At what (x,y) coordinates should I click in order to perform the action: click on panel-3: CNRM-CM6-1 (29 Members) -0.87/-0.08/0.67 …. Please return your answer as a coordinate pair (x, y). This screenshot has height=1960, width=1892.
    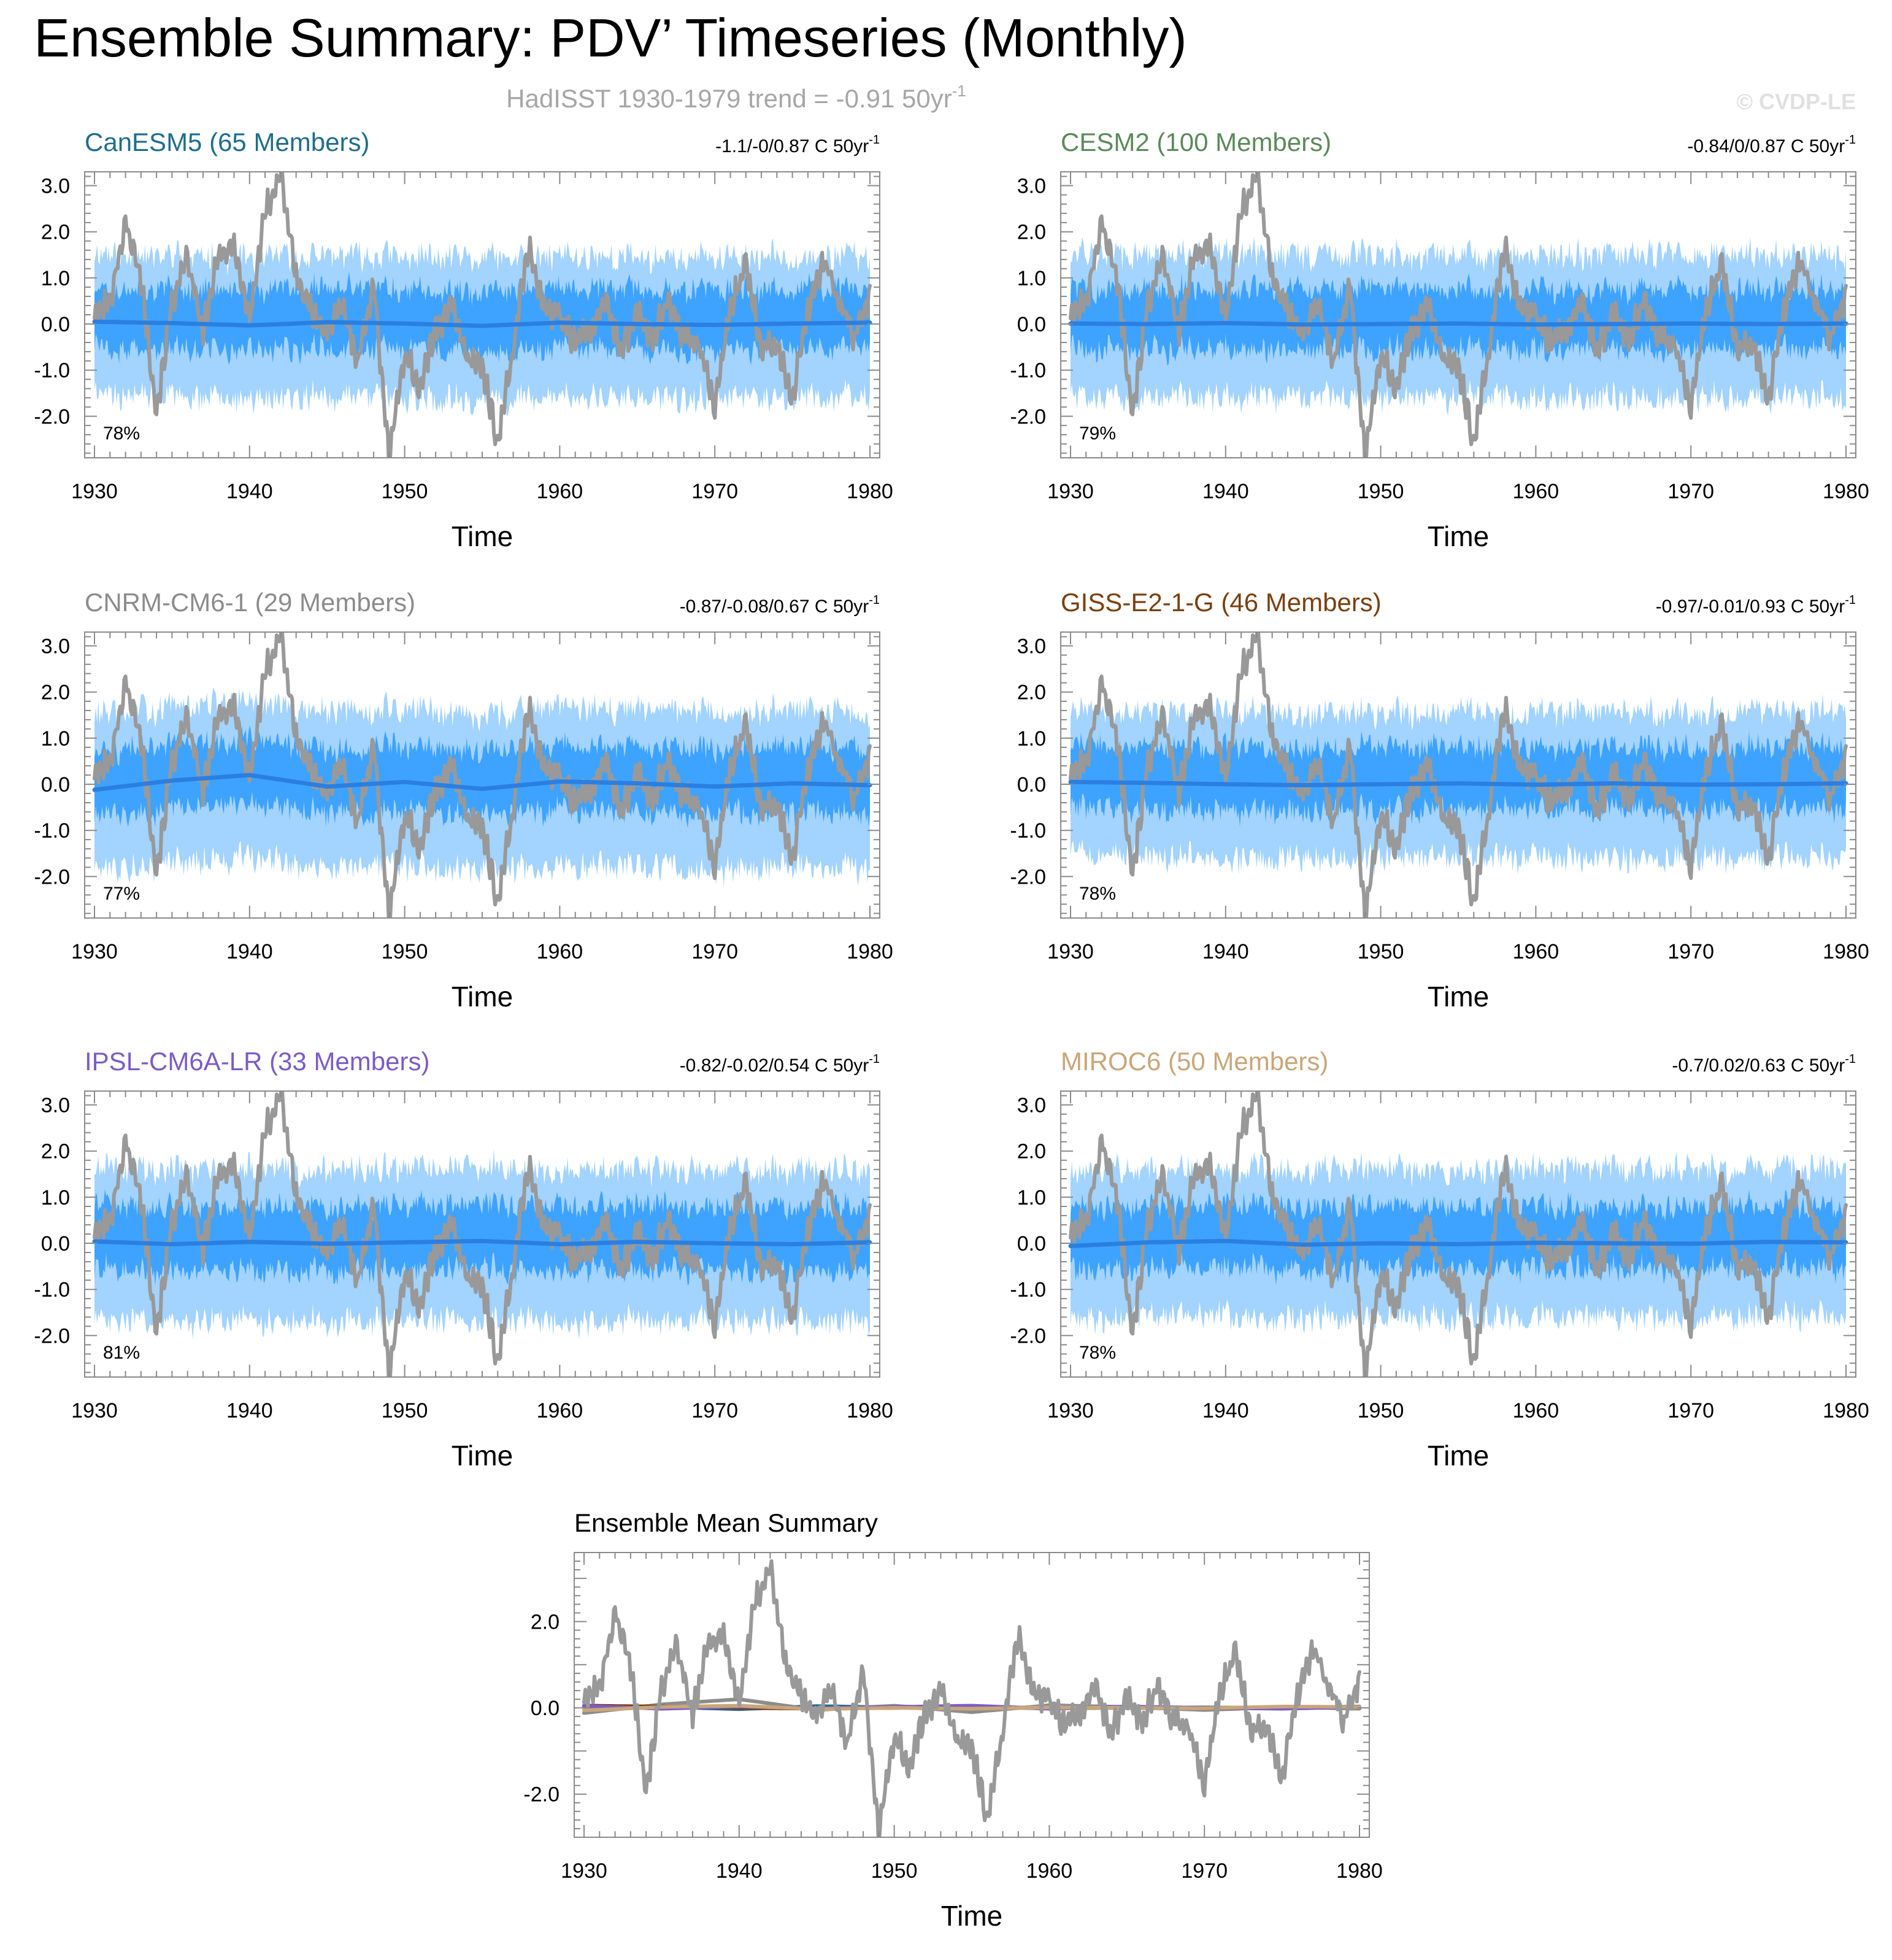
    Looking at the image, I should click on (463, 800).